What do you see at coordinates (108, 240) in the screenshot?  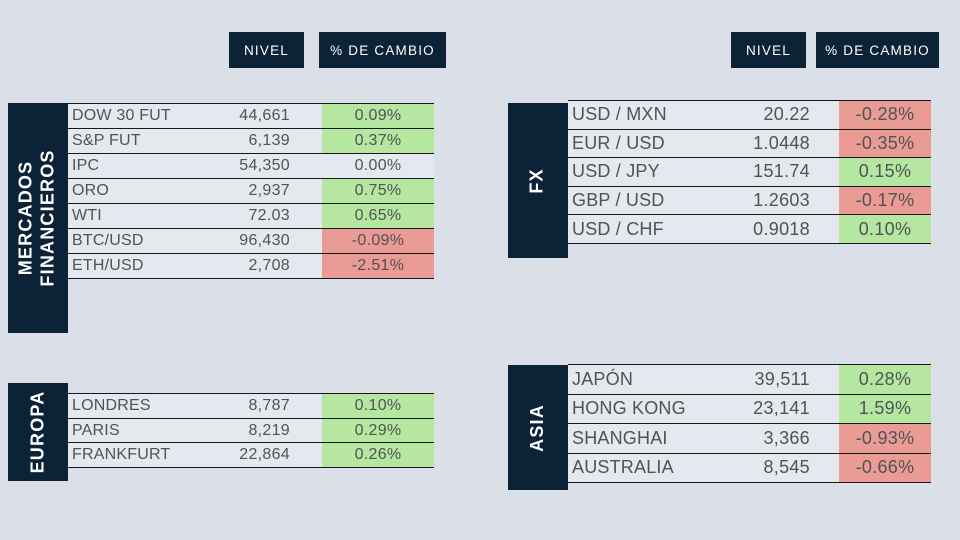 I see `instrument-label: BTC/USD` at bounding box center [108, 240].